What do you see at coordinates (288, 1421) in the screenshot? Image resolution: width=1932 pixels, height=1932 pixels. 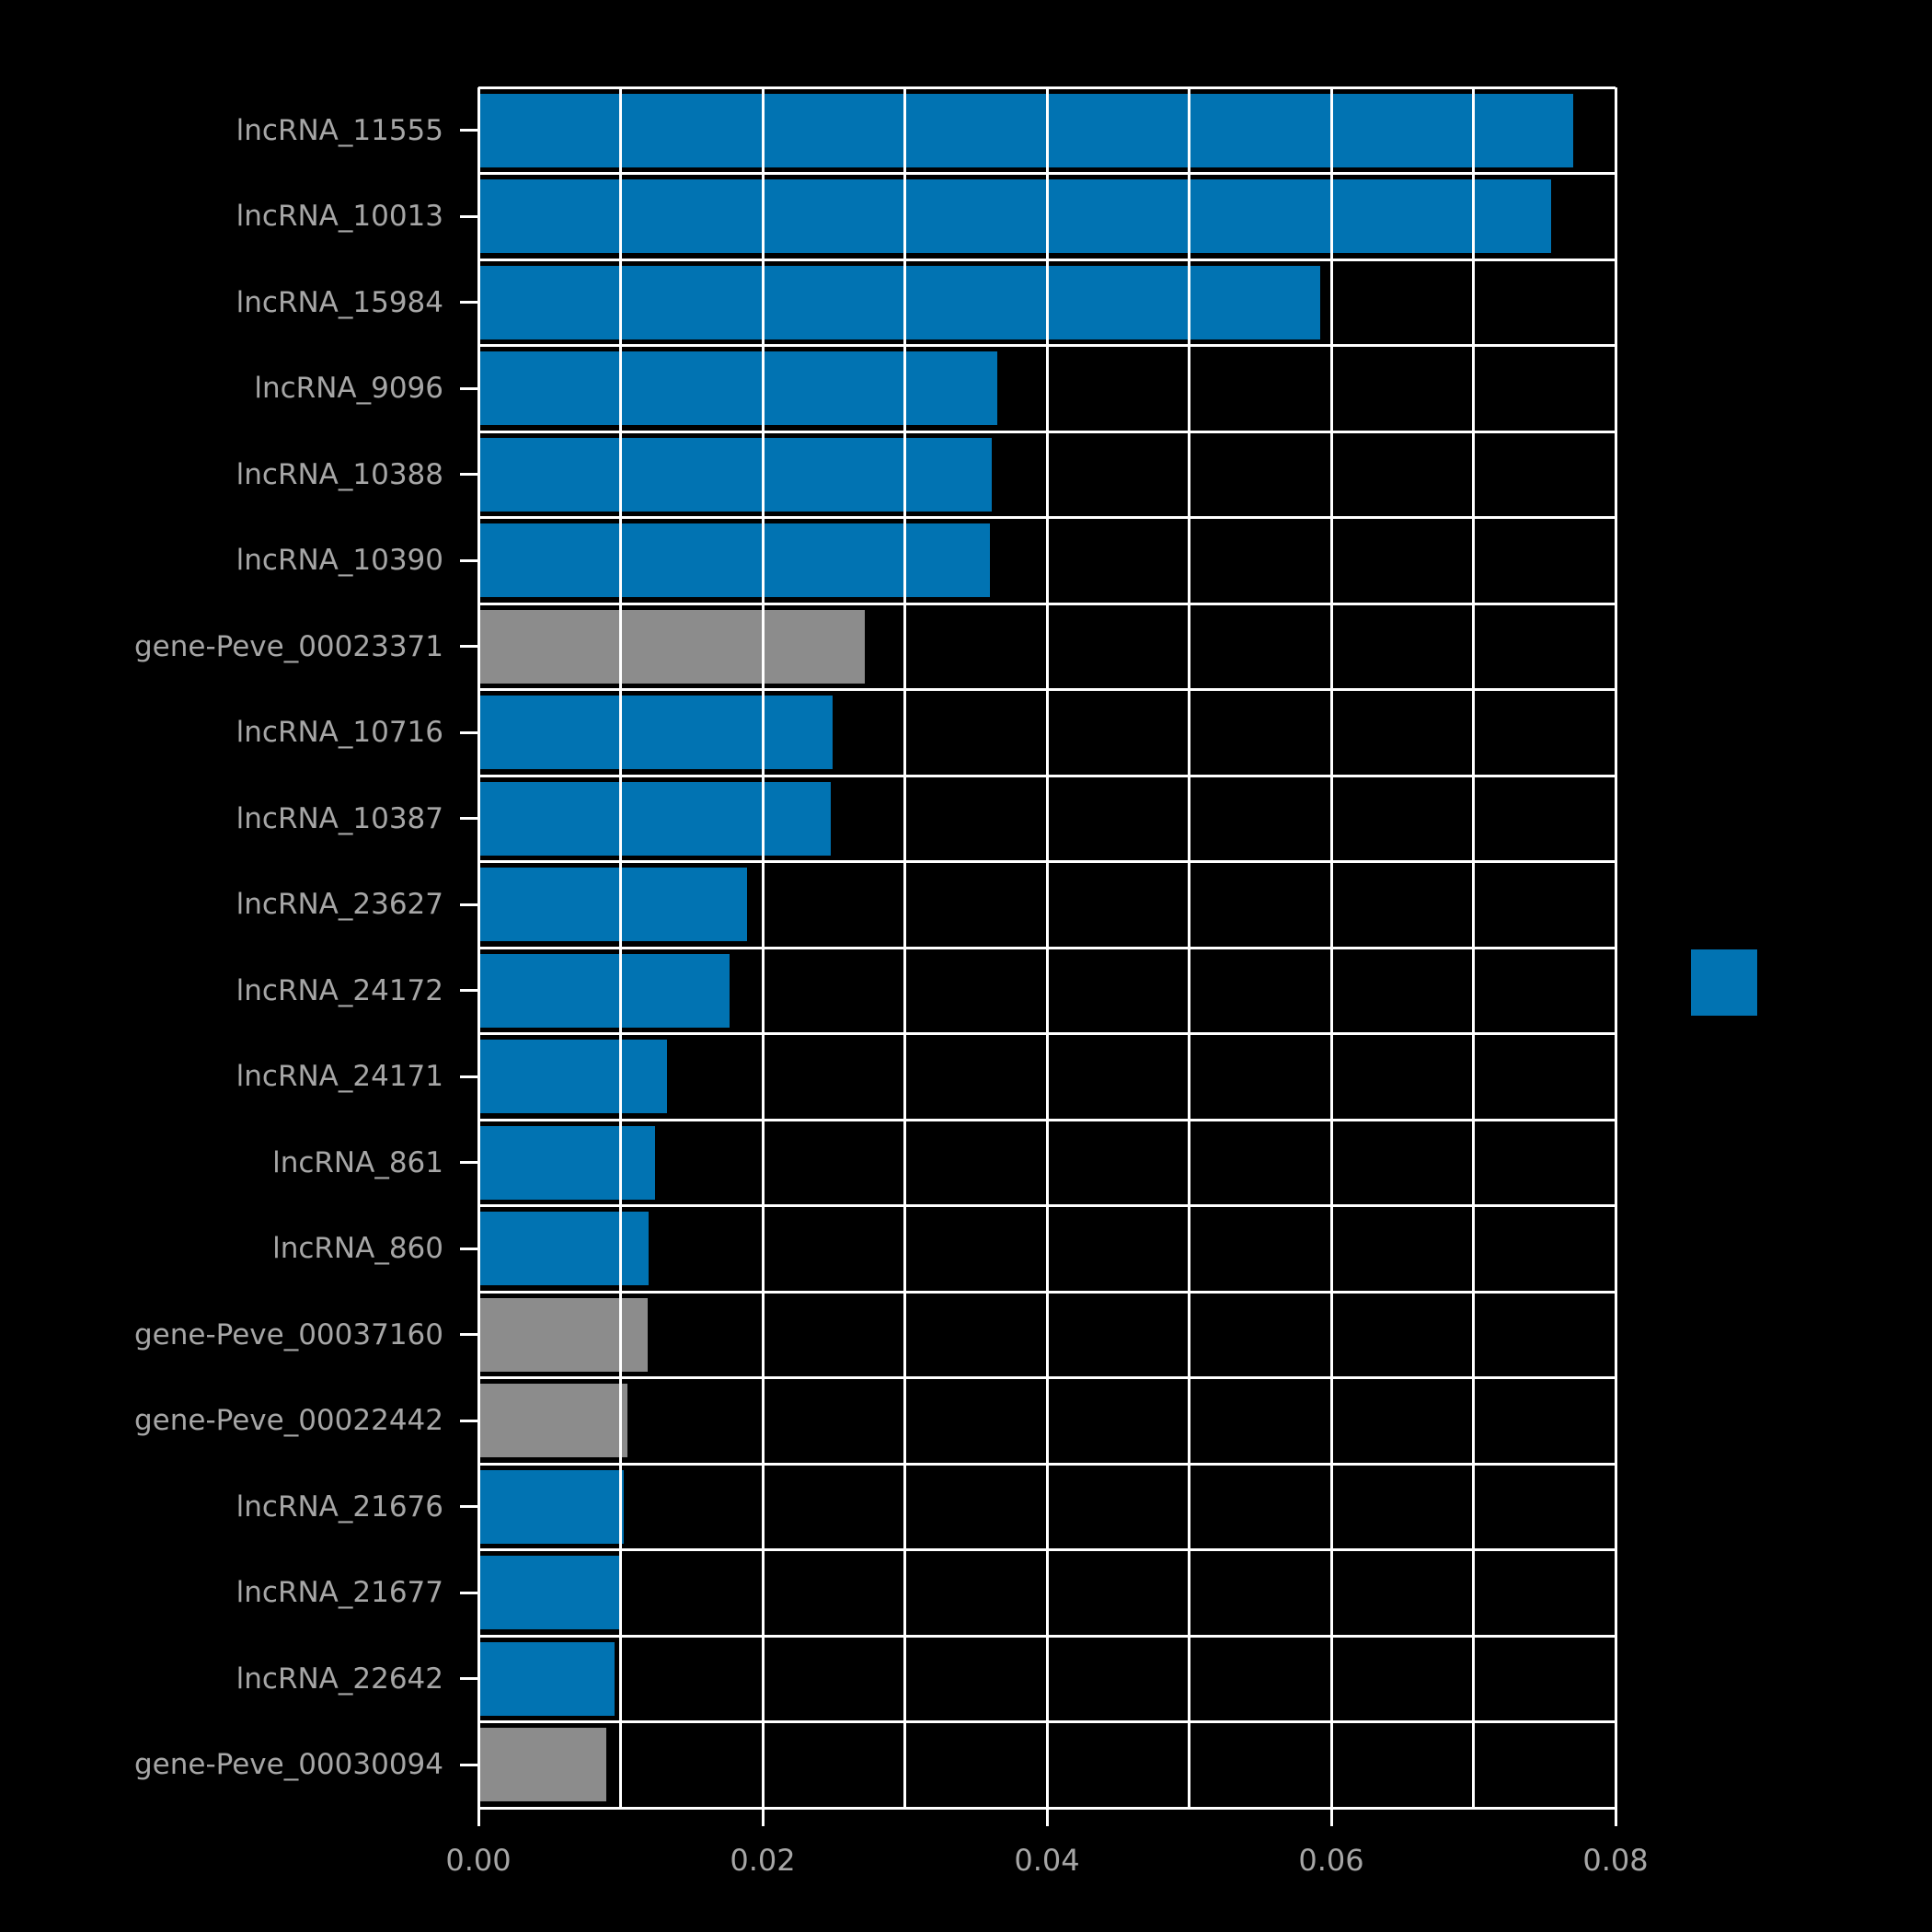 I see `category-label: gene-Peve_00022442` at bounding box center [288, 1421].